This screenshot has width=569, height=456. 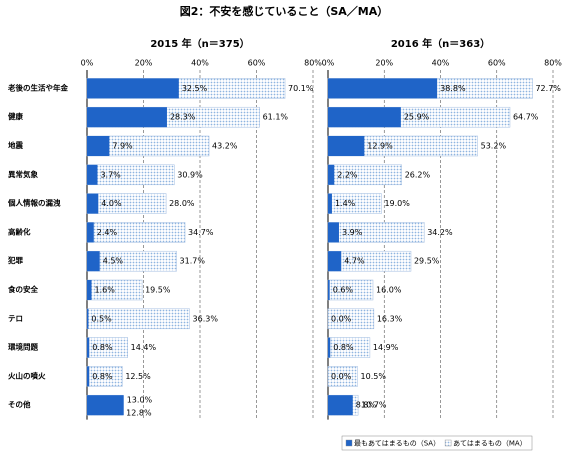 What do you see at coordinates (190, 174) in the screenshot?
I see `value-label: 30.9%` at bounding box center [190, 174].